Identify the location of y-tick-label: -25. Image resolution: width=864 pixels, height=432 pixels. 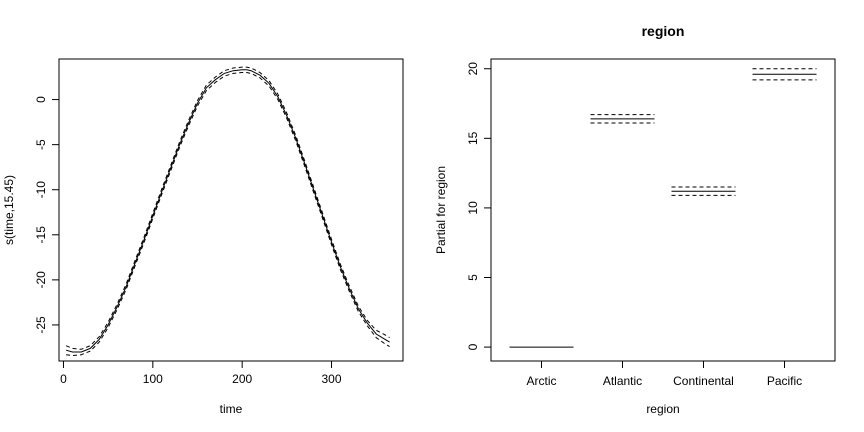
(41, 325).